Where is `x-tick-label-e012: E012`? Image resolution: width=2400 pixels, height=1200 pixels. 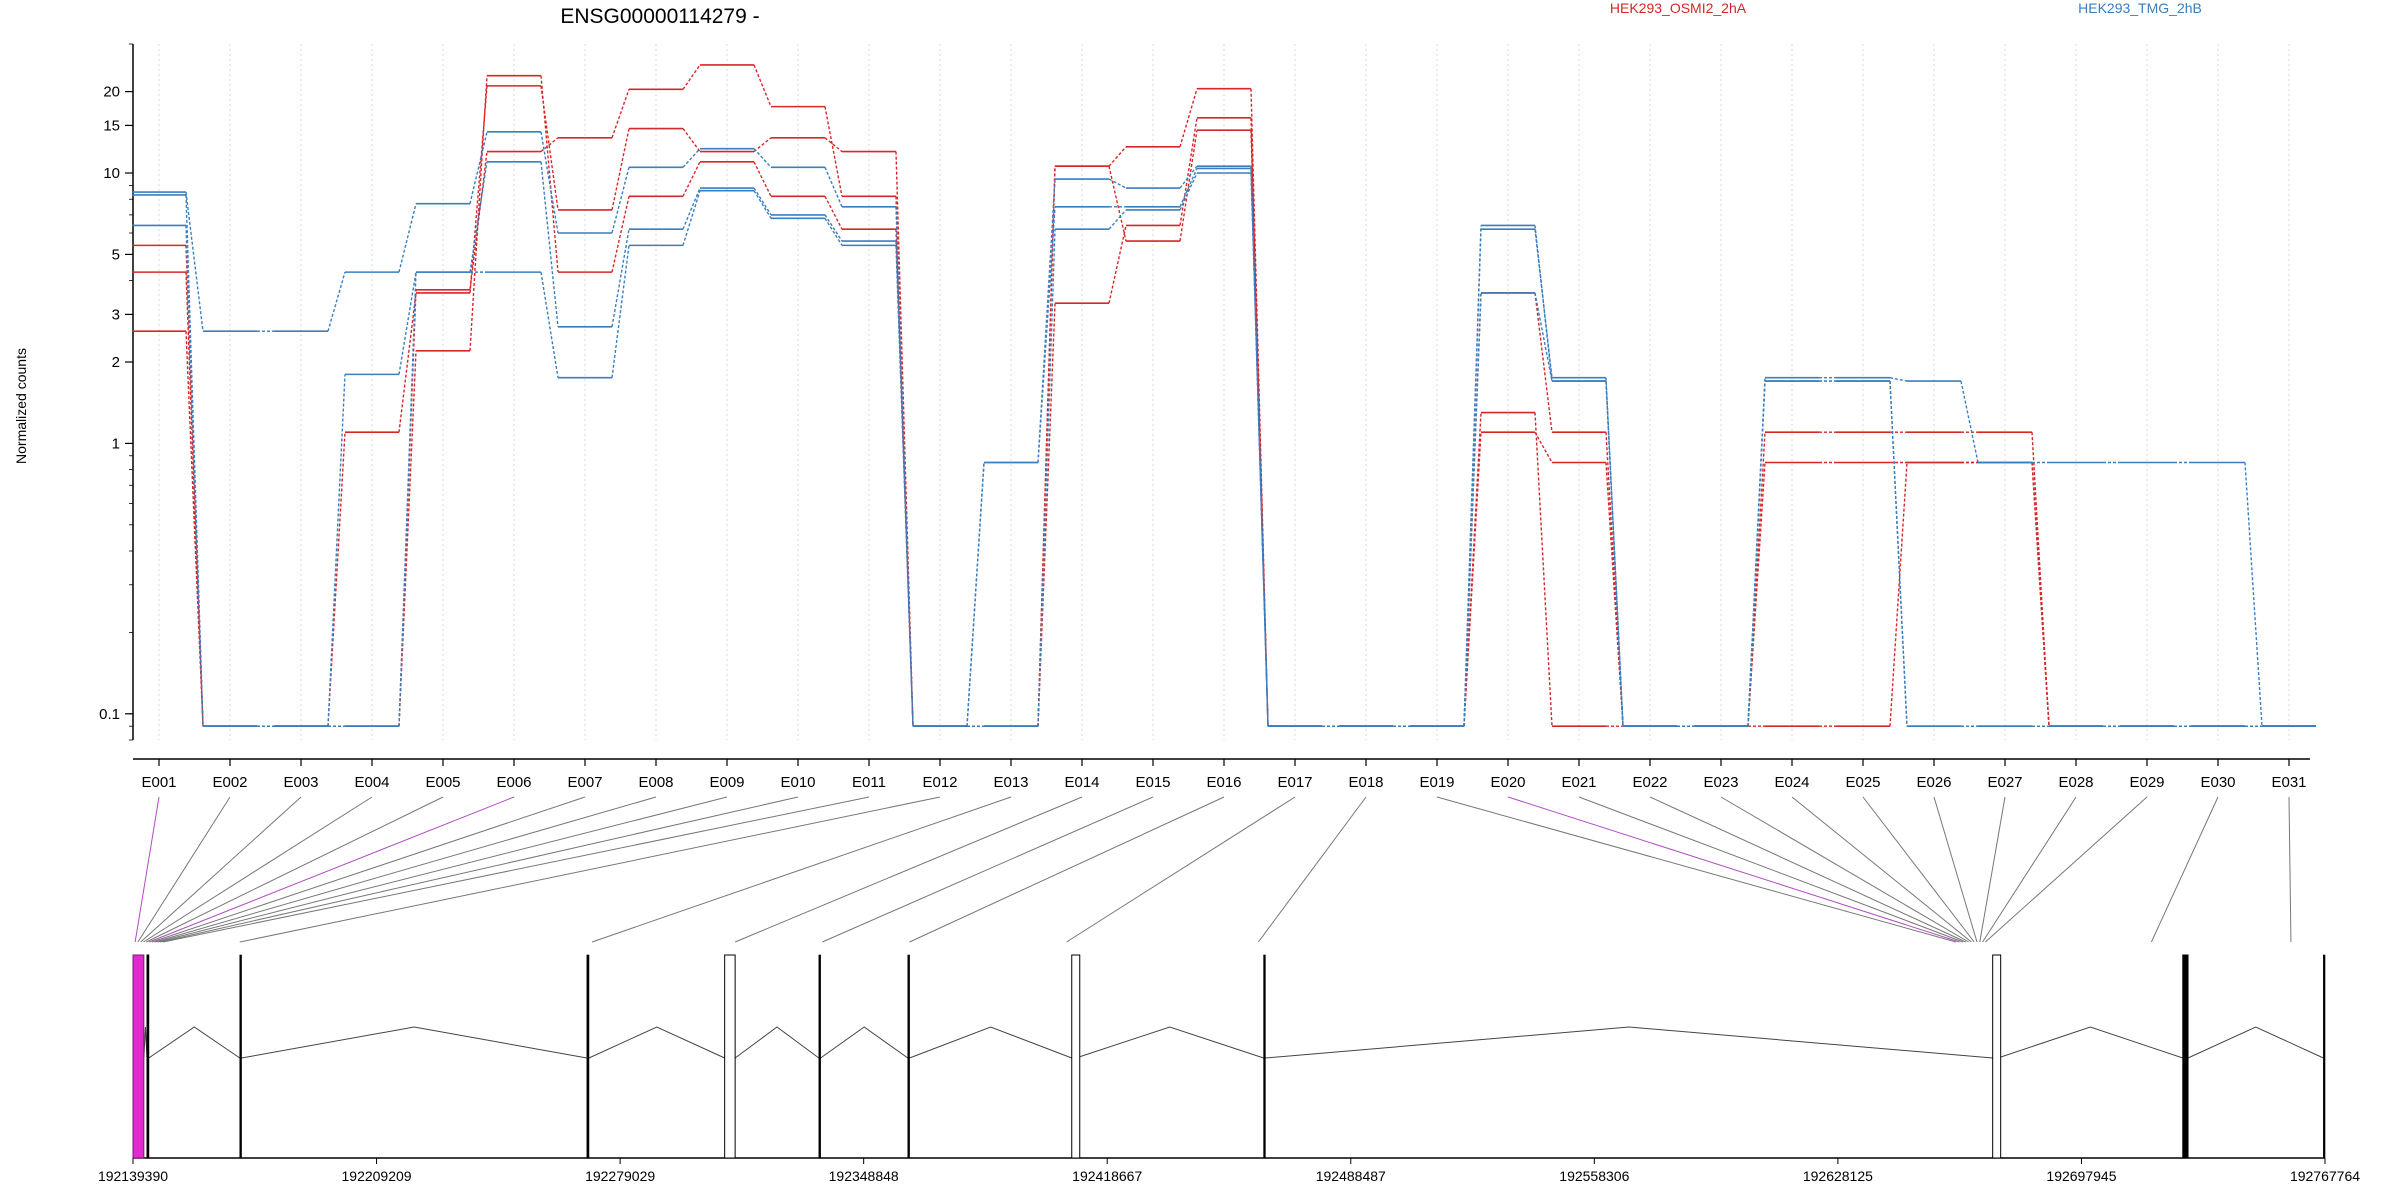
x-tick-label-e012: E012 is located at coordinates (939, 782).